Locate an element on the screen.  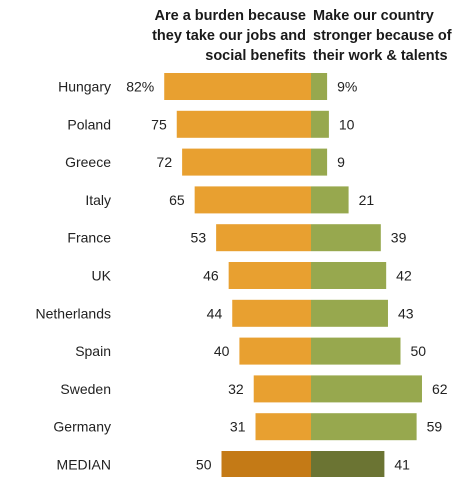
row-sweden: Sweden 32 62 is located at coordinates (254, 389).